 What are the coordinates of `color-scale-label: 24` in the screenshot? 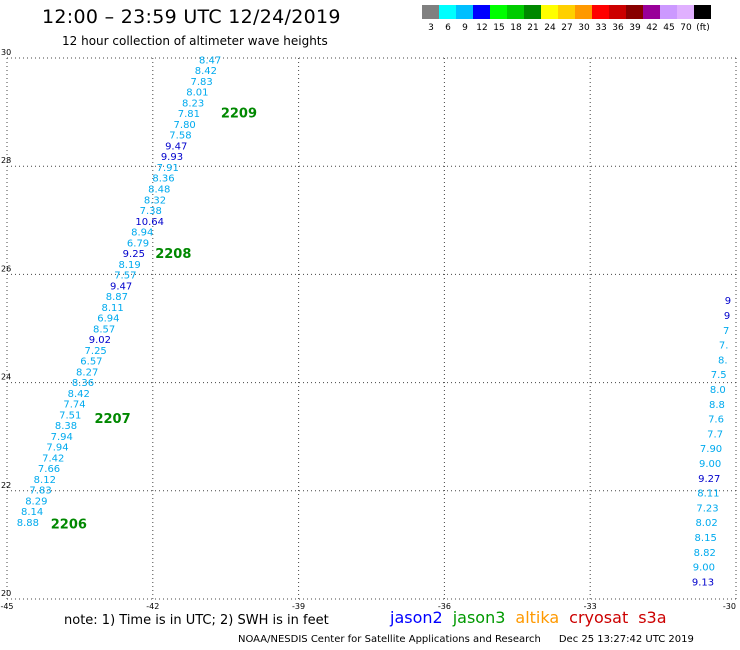 It's located at (550, 28).